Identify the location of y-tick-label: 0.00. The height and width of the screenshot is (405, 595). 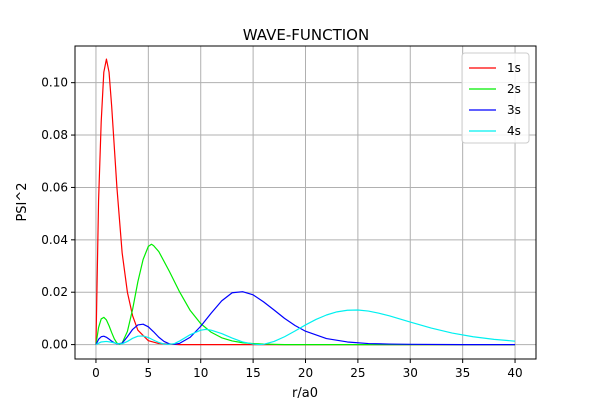
(54, 345).